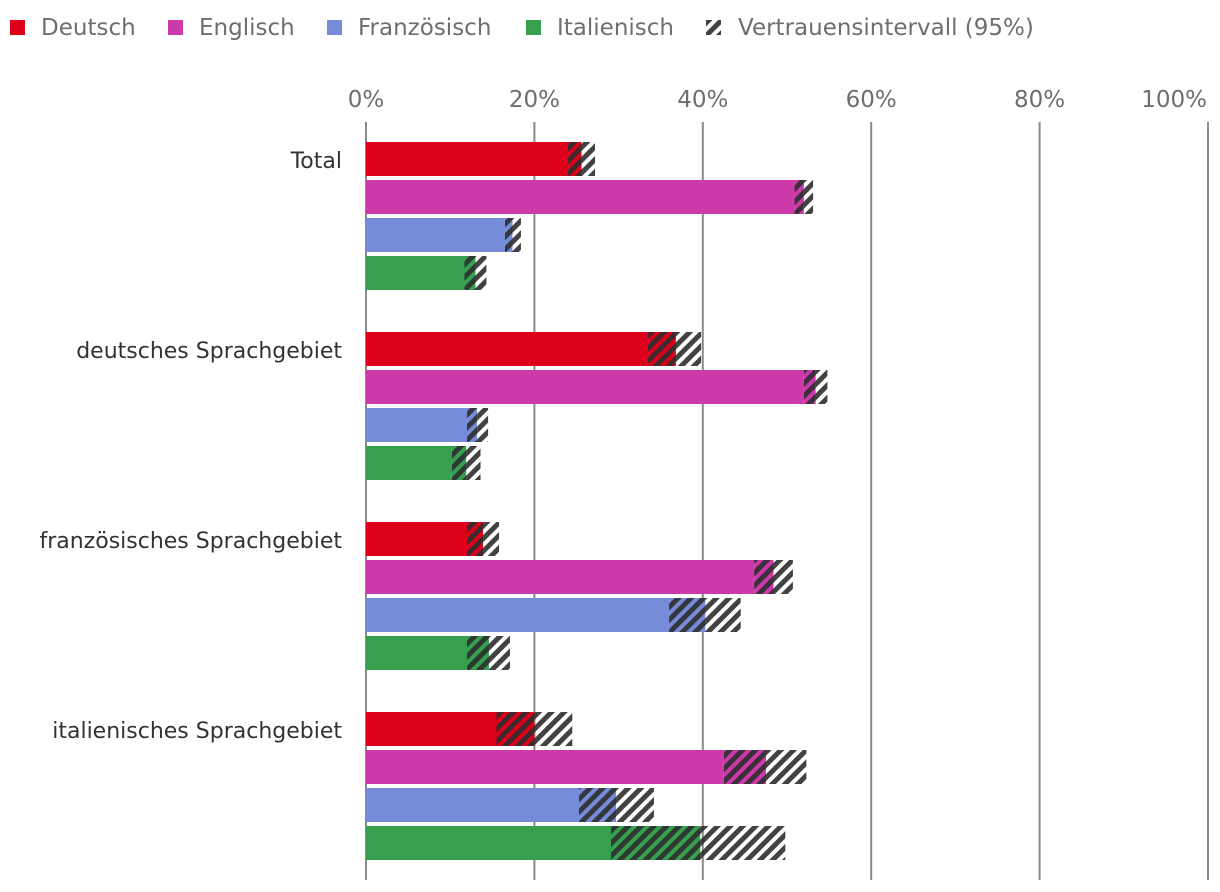 The image size is (1220, 892). Describe the element at coordinates (88, 28) in the screenshot. I see `legend-label-deutsch: Deutsch` at that location.